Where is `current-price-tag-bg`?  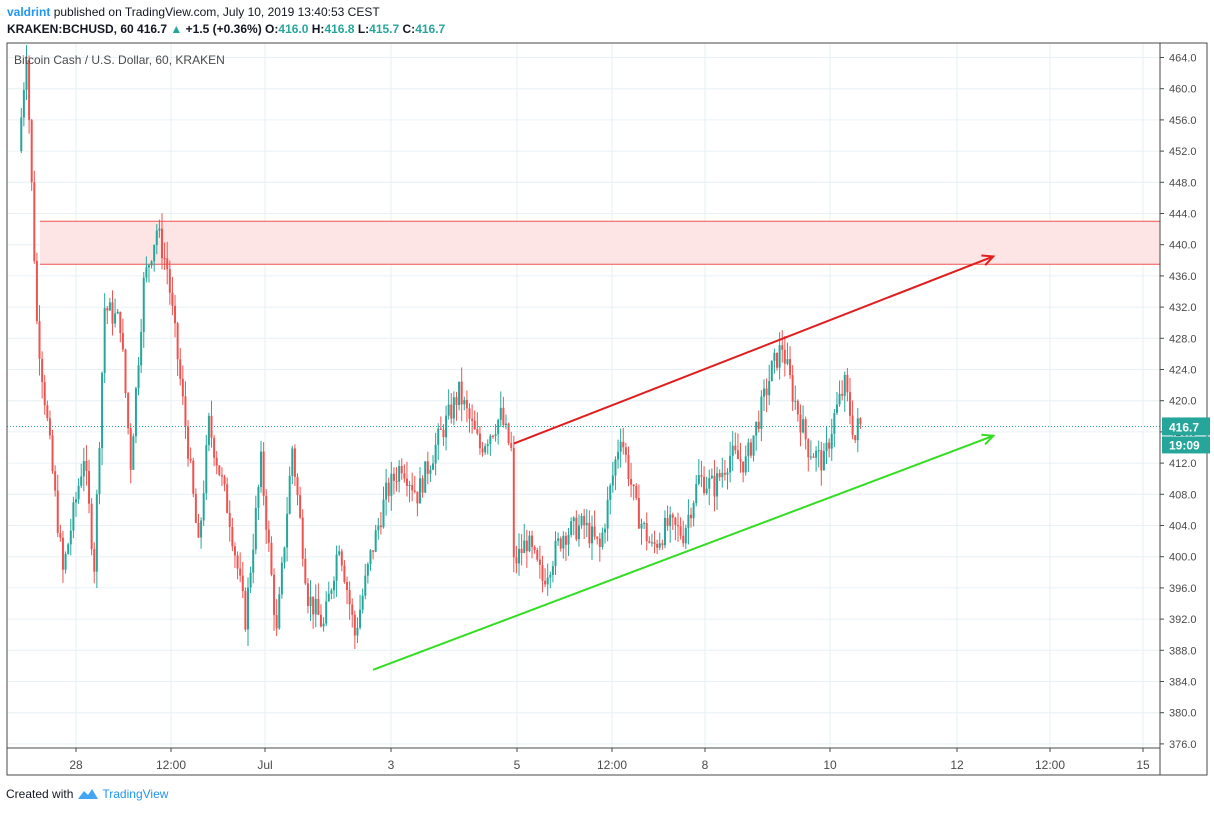
current-price-tag-bg is located at coordinates (1186, 426).